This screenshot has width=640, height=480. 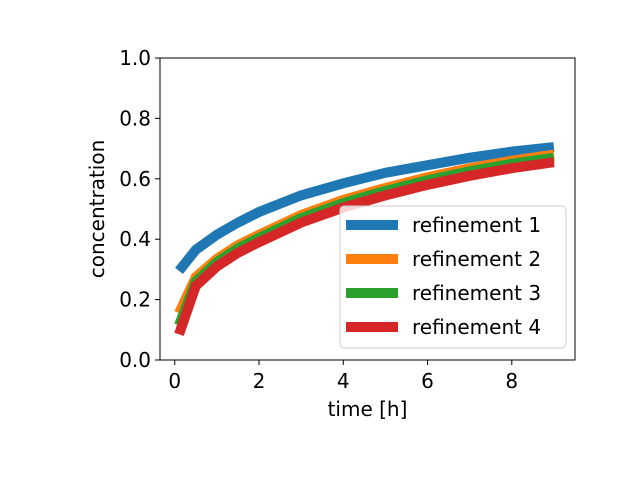 I want to click on legend-label: refinement 2, so click(x=476, y=259).